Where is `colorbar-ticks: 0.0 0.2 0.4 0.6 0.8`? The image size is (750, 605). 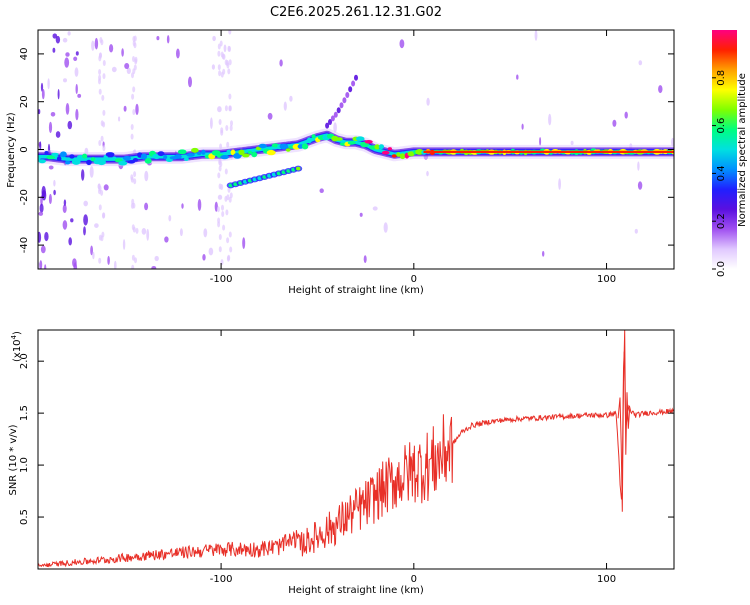 colorbar-ticks: 0.0 0.2 0.4 0.6 0.8 is located at coordinates (719, 173).